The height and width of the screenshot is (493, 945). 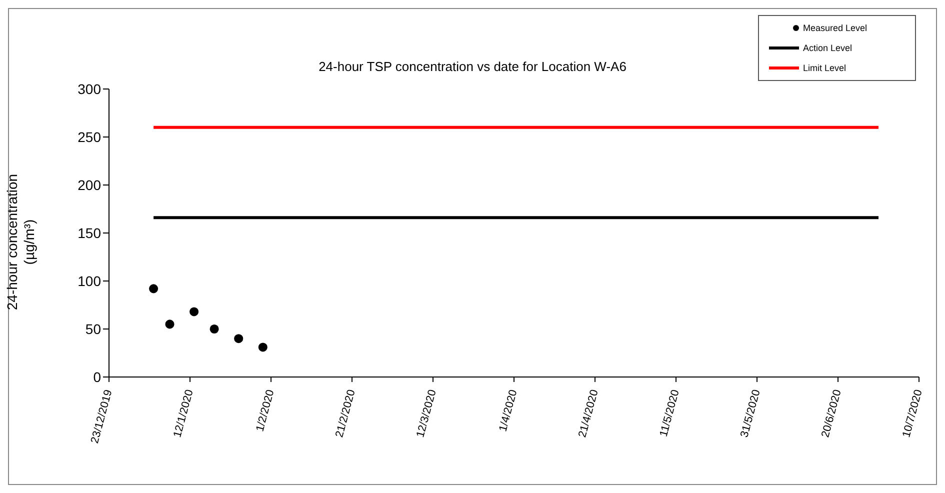 What do you see at coordinates (90, 88) in the screenshot?
I see `y-tick-label: 300` at bounding box center [90, 88].